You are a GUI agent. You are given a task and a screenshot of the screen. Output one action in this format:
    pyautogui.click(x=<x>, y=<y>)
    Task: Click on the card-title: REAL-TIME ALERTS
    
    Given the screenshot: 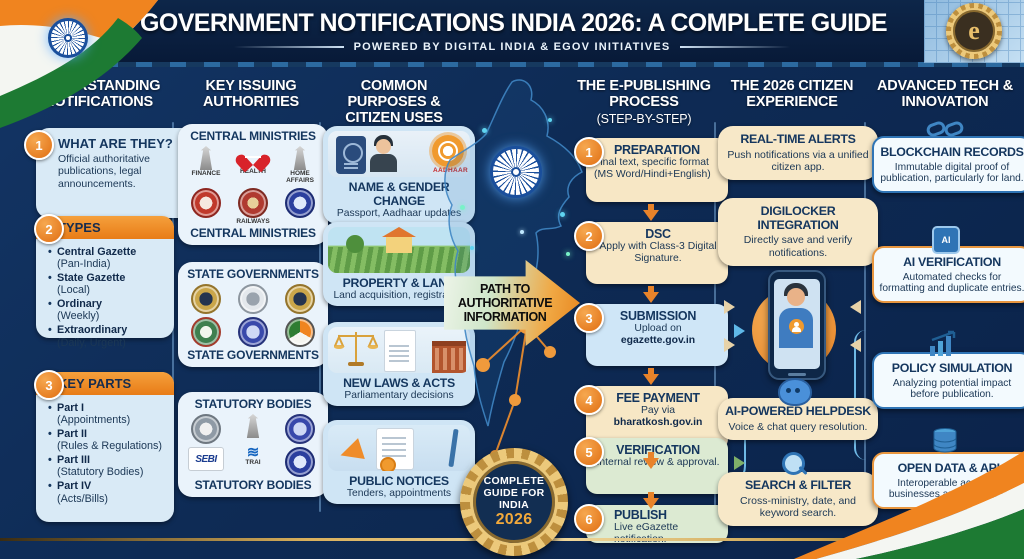 What is the action you would take?
    pyautogui.click(x=798, y=139)
    